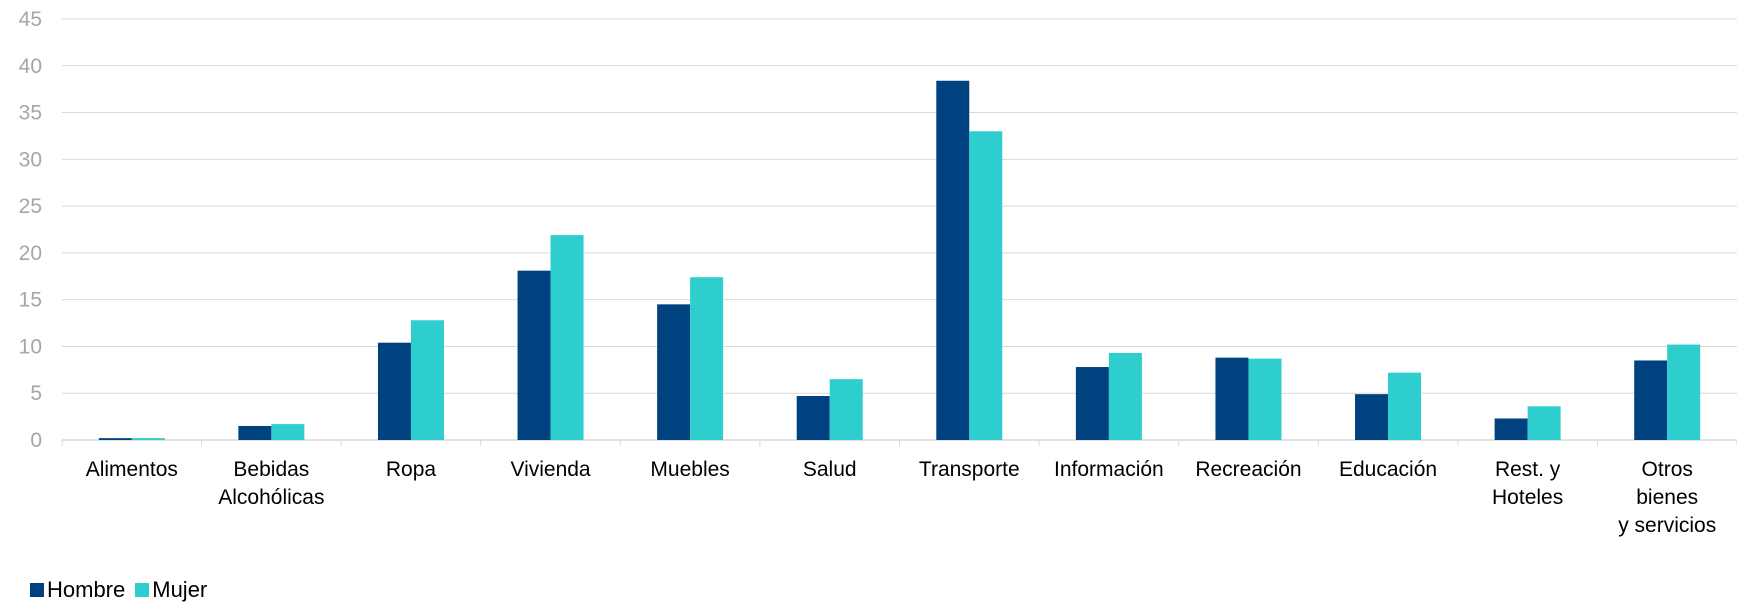  I want to click on x-category-label-line: Transporte, so click(969, 469).